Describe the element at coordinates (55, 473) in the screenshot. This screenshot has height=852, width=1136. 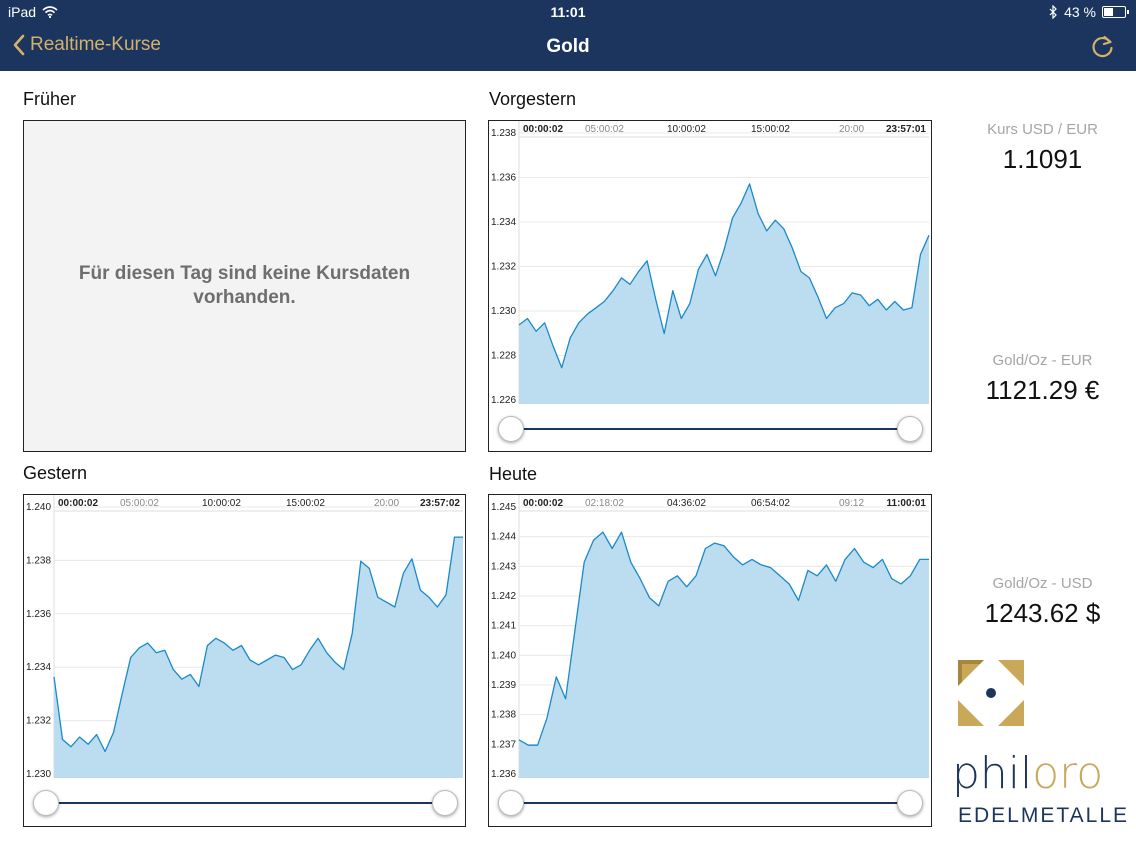
I see `panel-title-gestern: Gestern` at that location.